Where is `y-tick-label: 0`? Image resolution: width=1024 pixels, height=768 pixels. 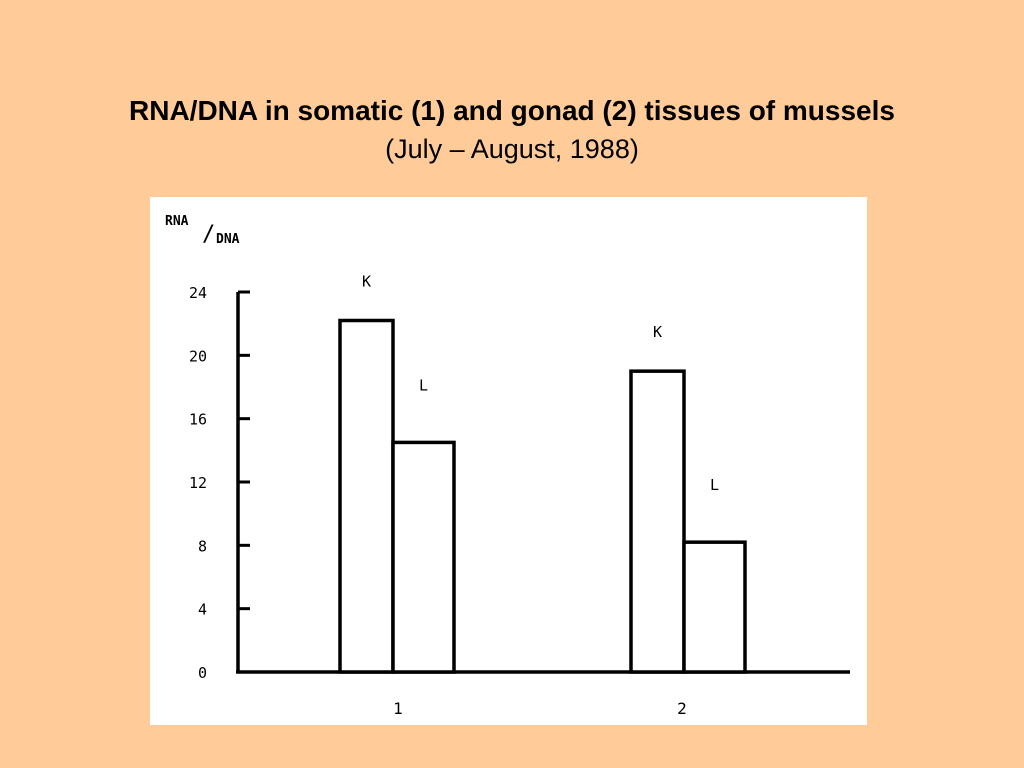
y-tick-label: 0 is located at coordinates (202, 673).